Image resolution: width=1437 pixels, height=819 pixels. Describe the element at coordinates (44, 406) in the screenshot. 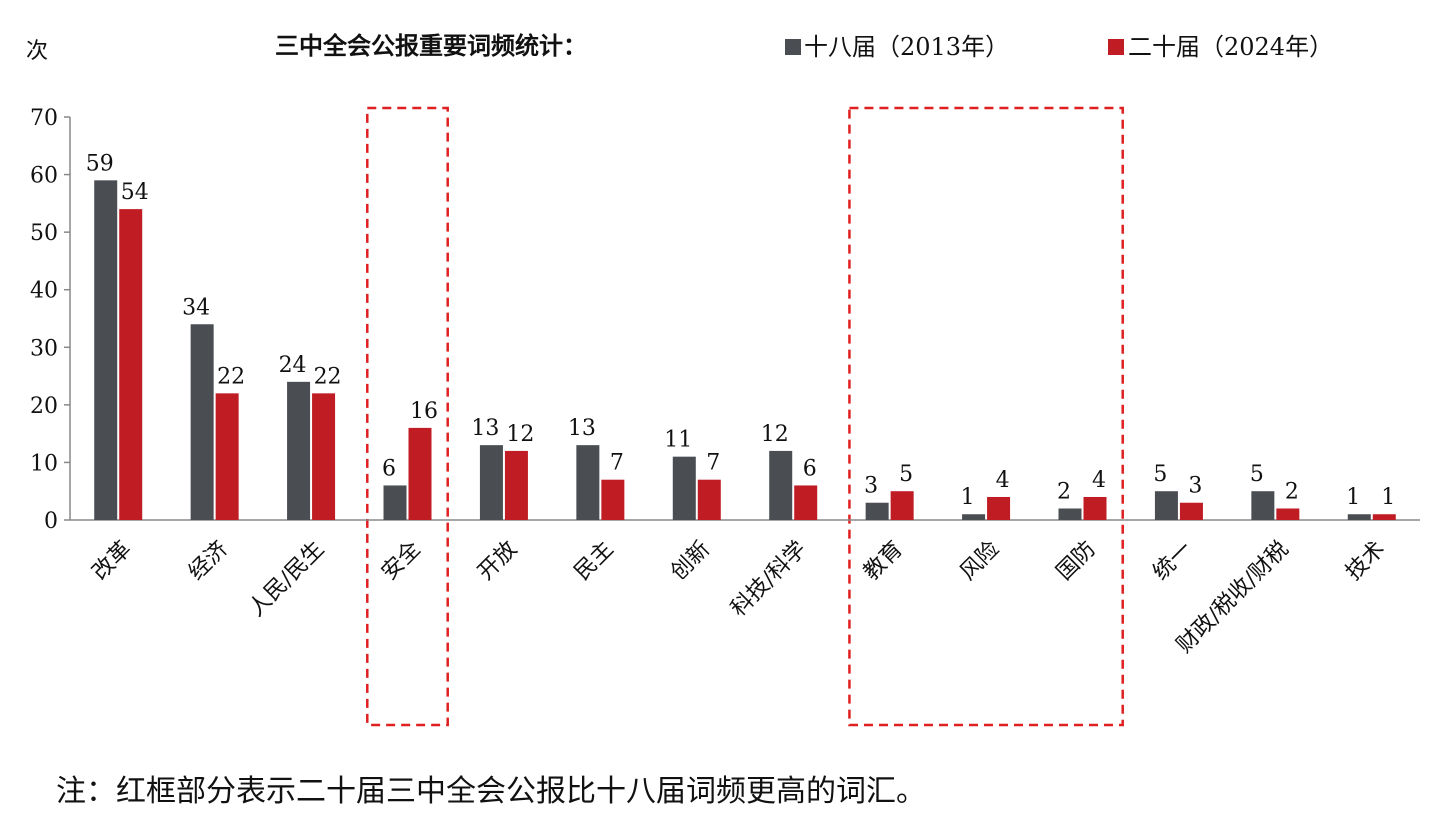

I see `y-tick-label: 20` at that location.